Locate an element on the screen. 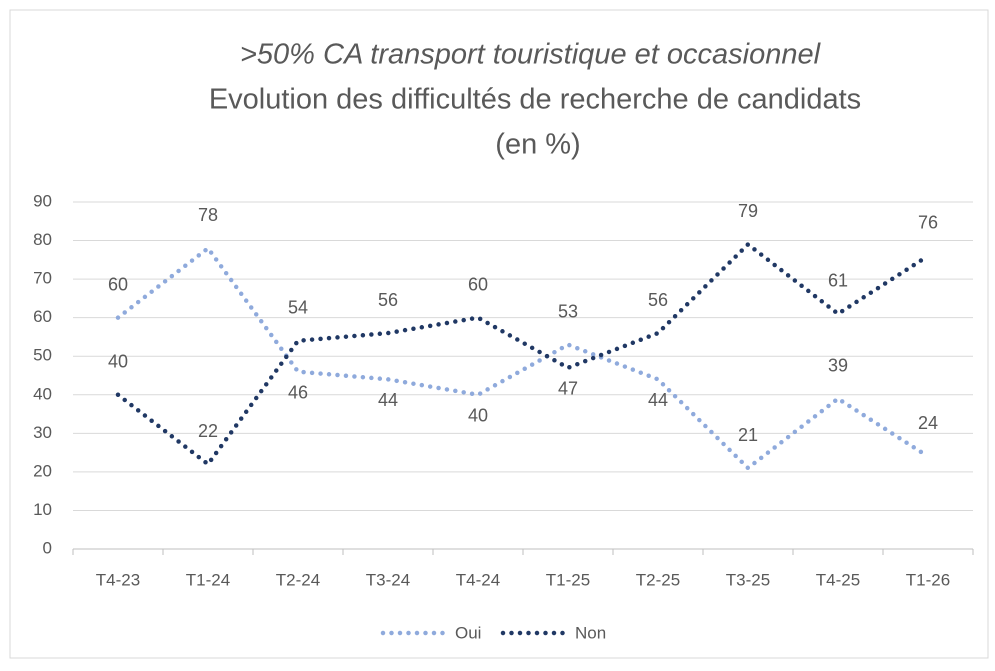 The image size is (995, 671). y-tick-label: 20 is located at coordinates (42, 470).